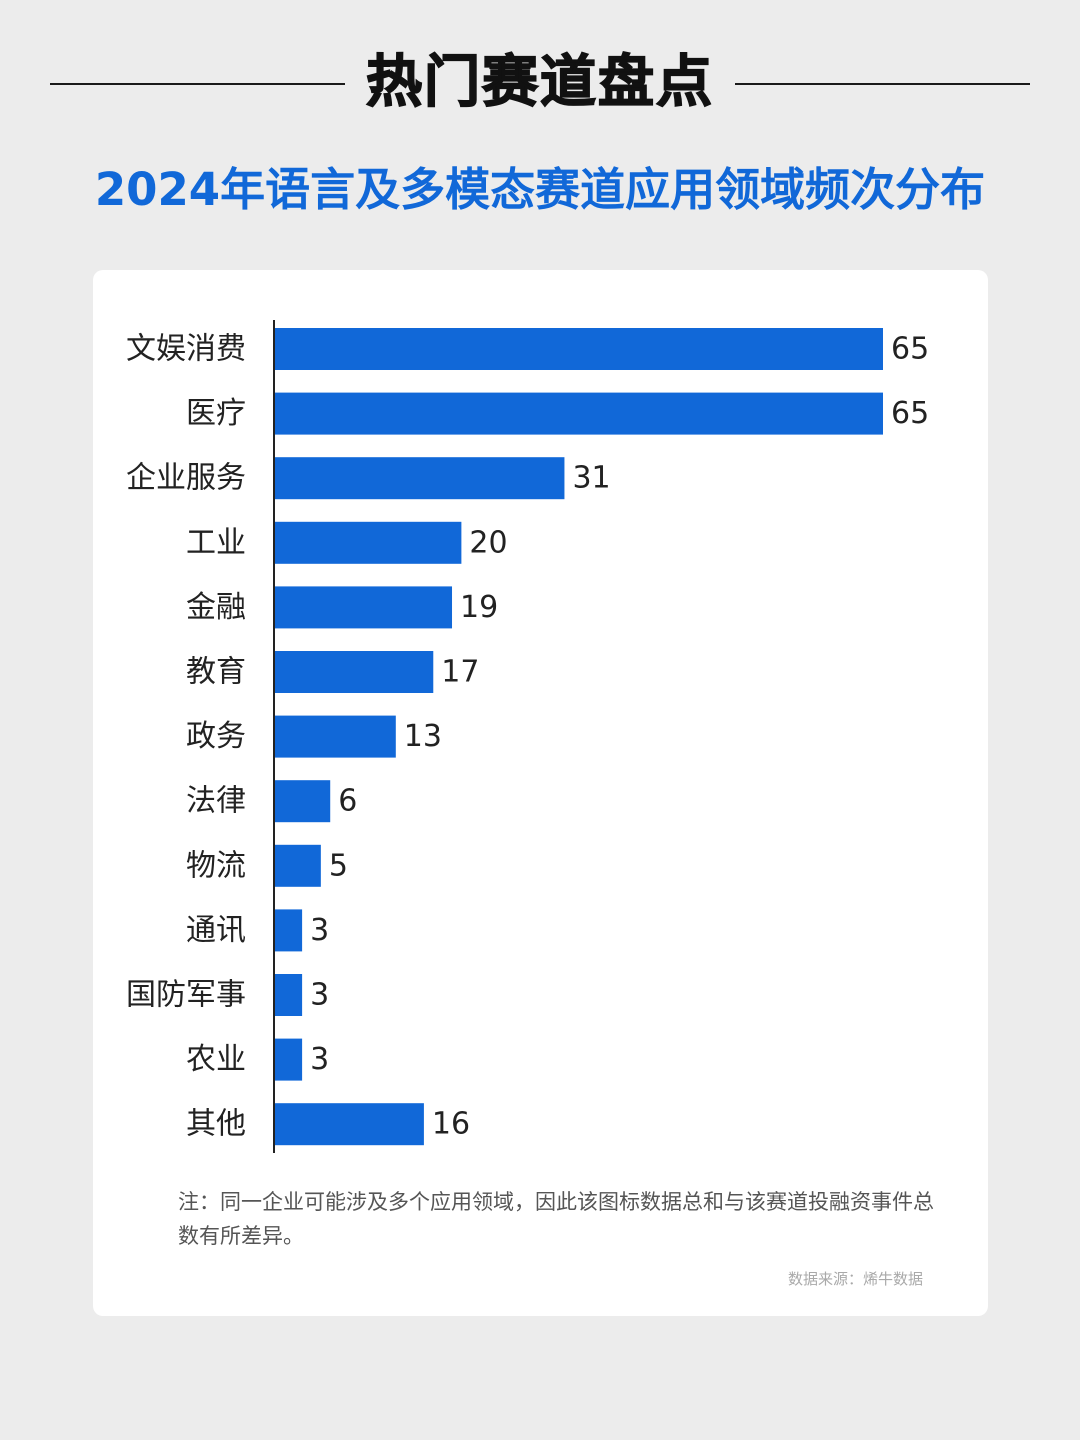 Image resolution: width=1080 pixels, height=1440 pixels. What do you see at coordinates (216, 607) in the screenshot?
I see `category-label: 金融` at bounding box center [216, 607].